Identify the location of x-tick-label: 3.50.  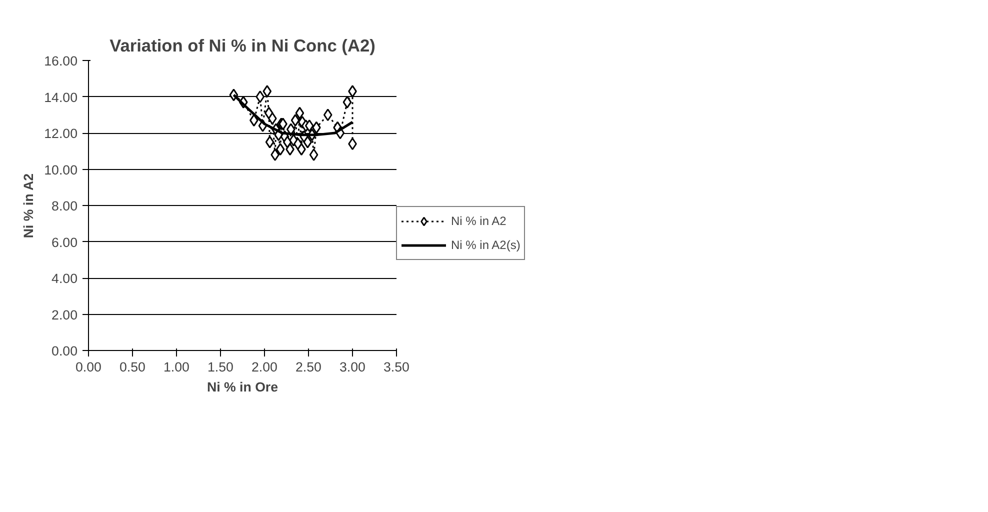
(397, 367).